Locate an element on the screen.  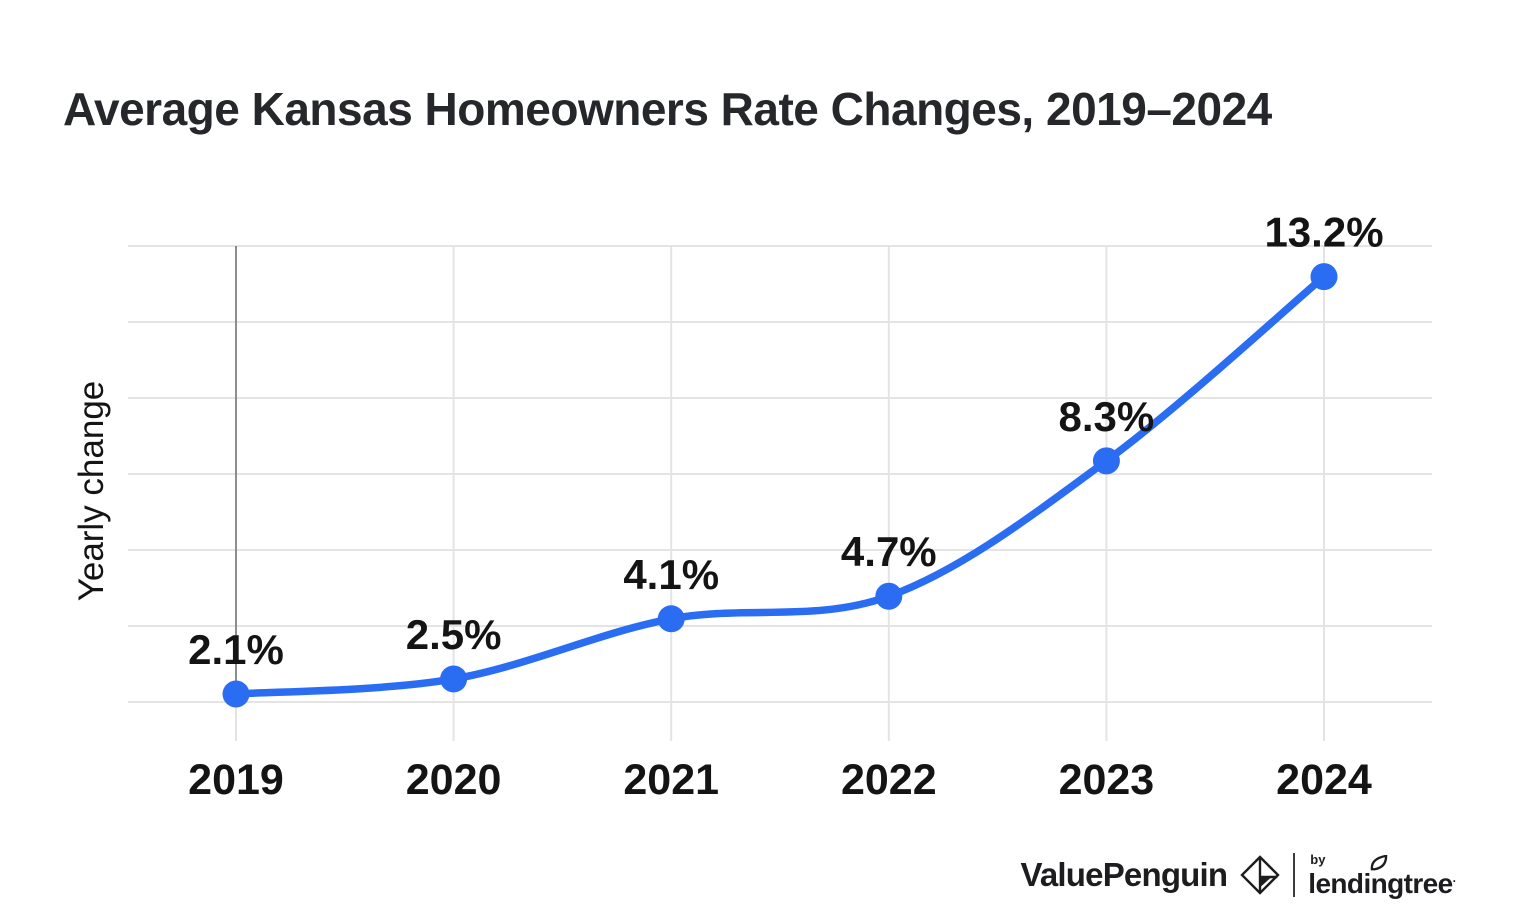
lendingtree-logo: by lendingtree· is located at coordinates (1382, 875).